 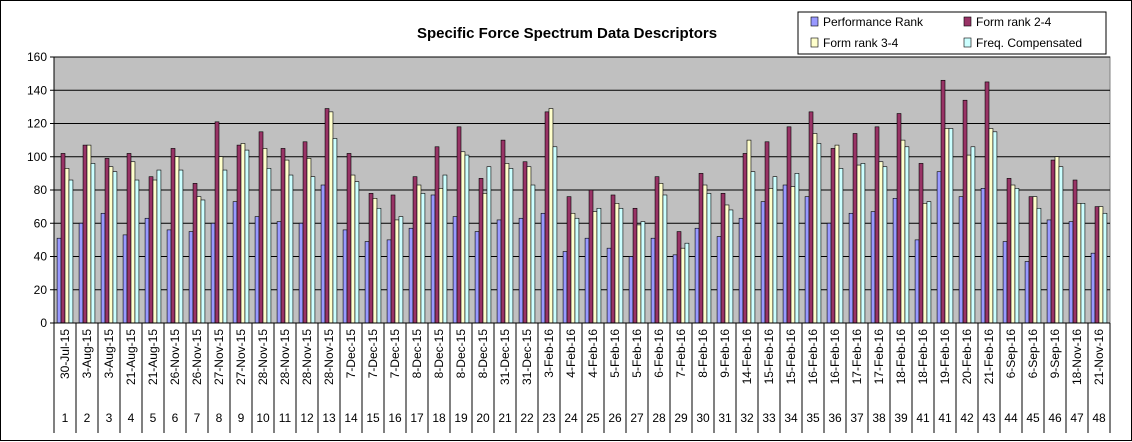 I want to click on x-tick-label: 28-Nov-15, so click(x=285, y=357).